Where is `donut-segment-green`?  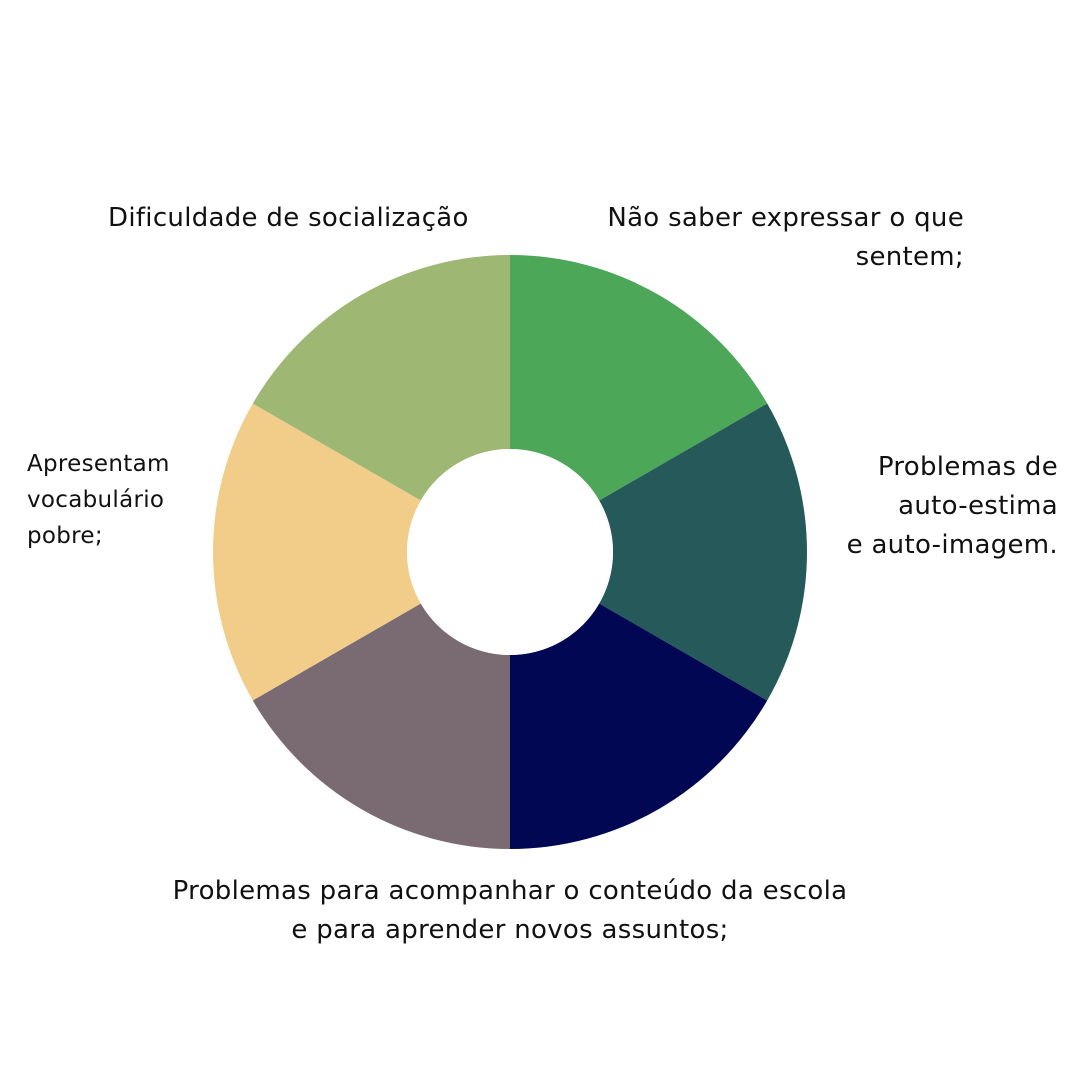
donut-segment-green is located at coordinates (639, 378).